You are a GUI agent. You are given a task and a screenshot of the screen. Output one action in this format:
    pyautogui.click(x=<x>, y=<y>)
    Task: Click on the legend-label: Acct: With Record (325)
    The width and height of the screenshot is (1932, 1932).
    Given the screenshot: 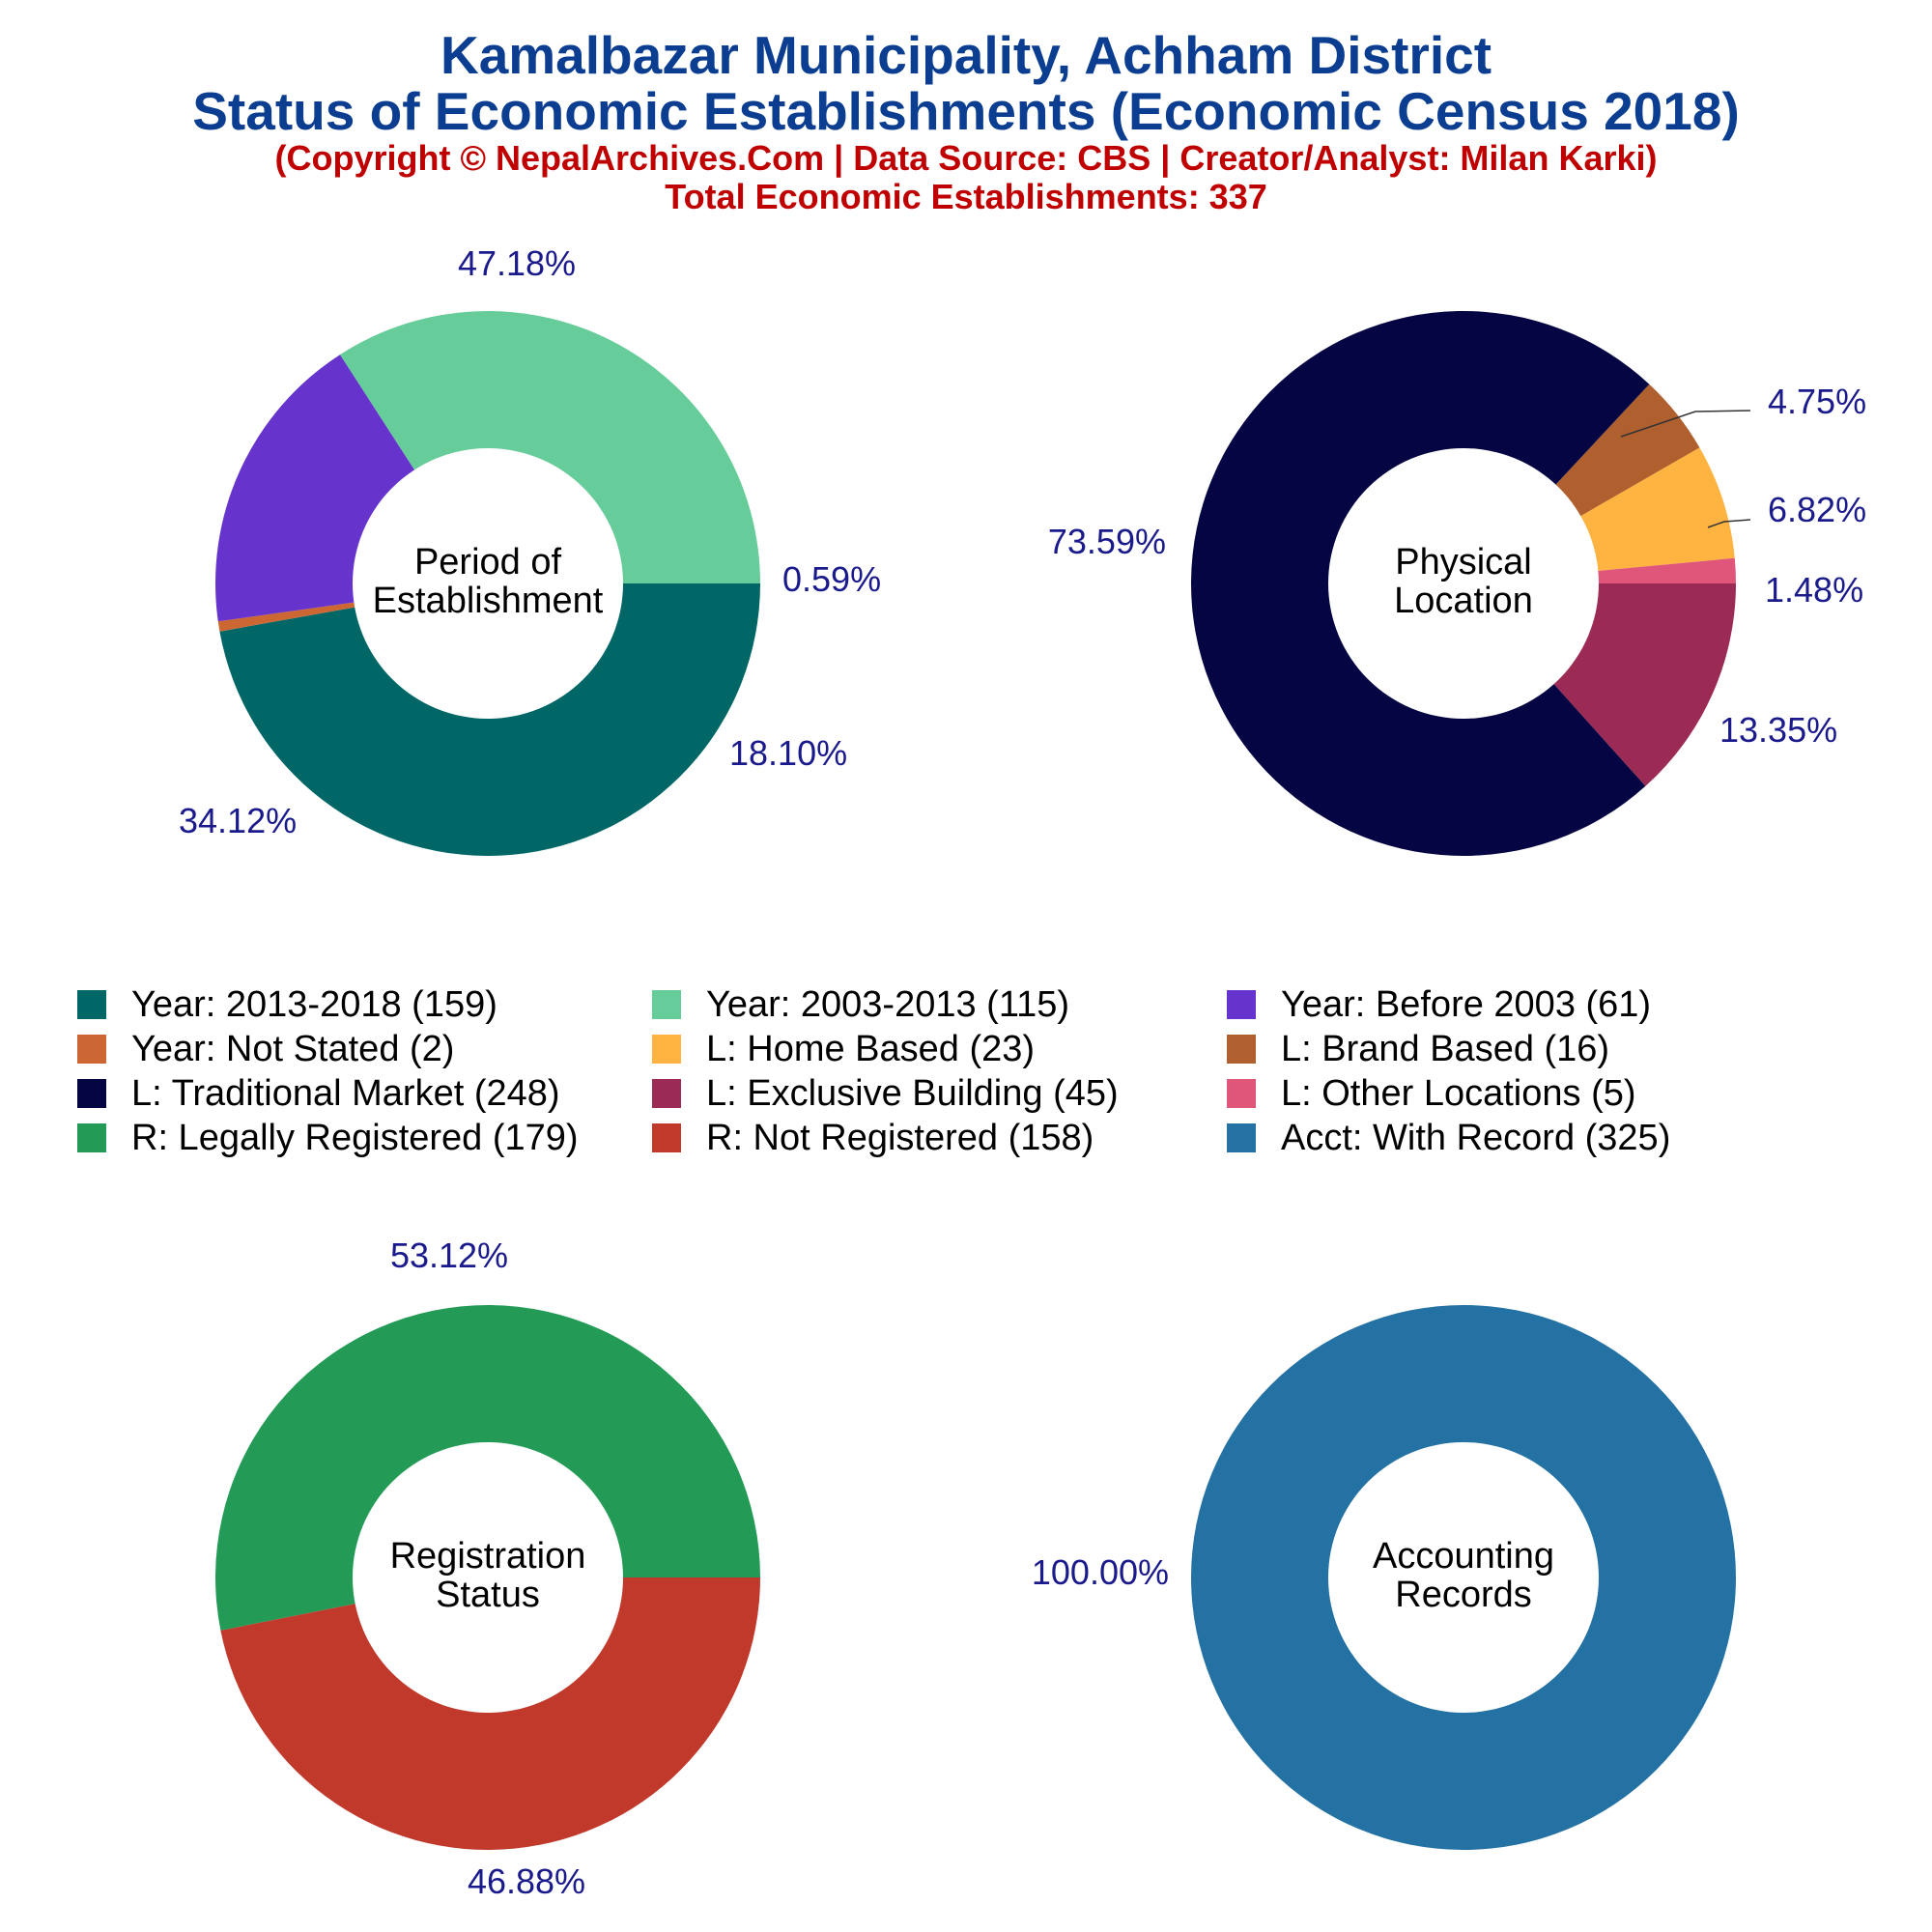 What is the action you would take?
    pyautogui.click(x=1476, y=1137)
    